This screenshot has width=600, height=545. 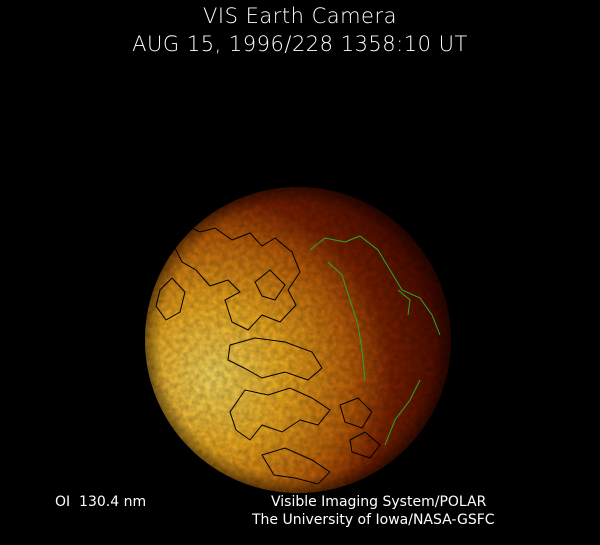 What do you see at coordinates (373, 520) in the screenshot?
I see `organization-credit: The University of Iowa/NASA-GSFC` at bounding box center [373, 520].